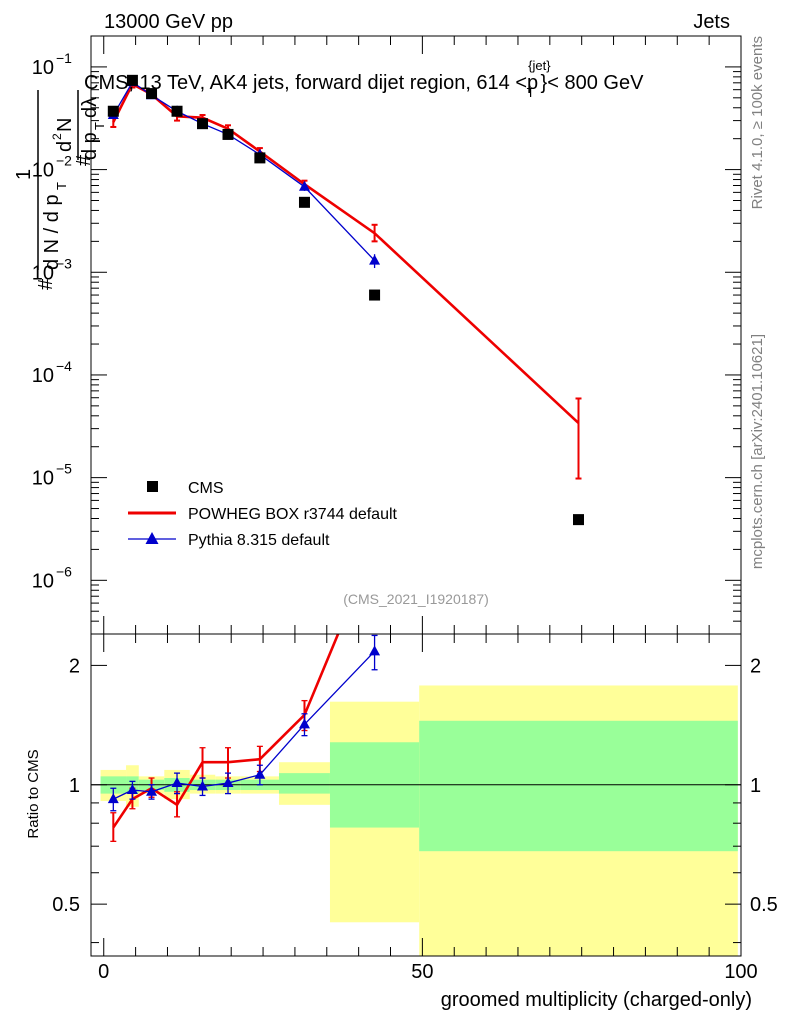  Describe the element at coordinates (593, 83) in the screenshot. I see `title-tail: }< 800 GeV` at that location.